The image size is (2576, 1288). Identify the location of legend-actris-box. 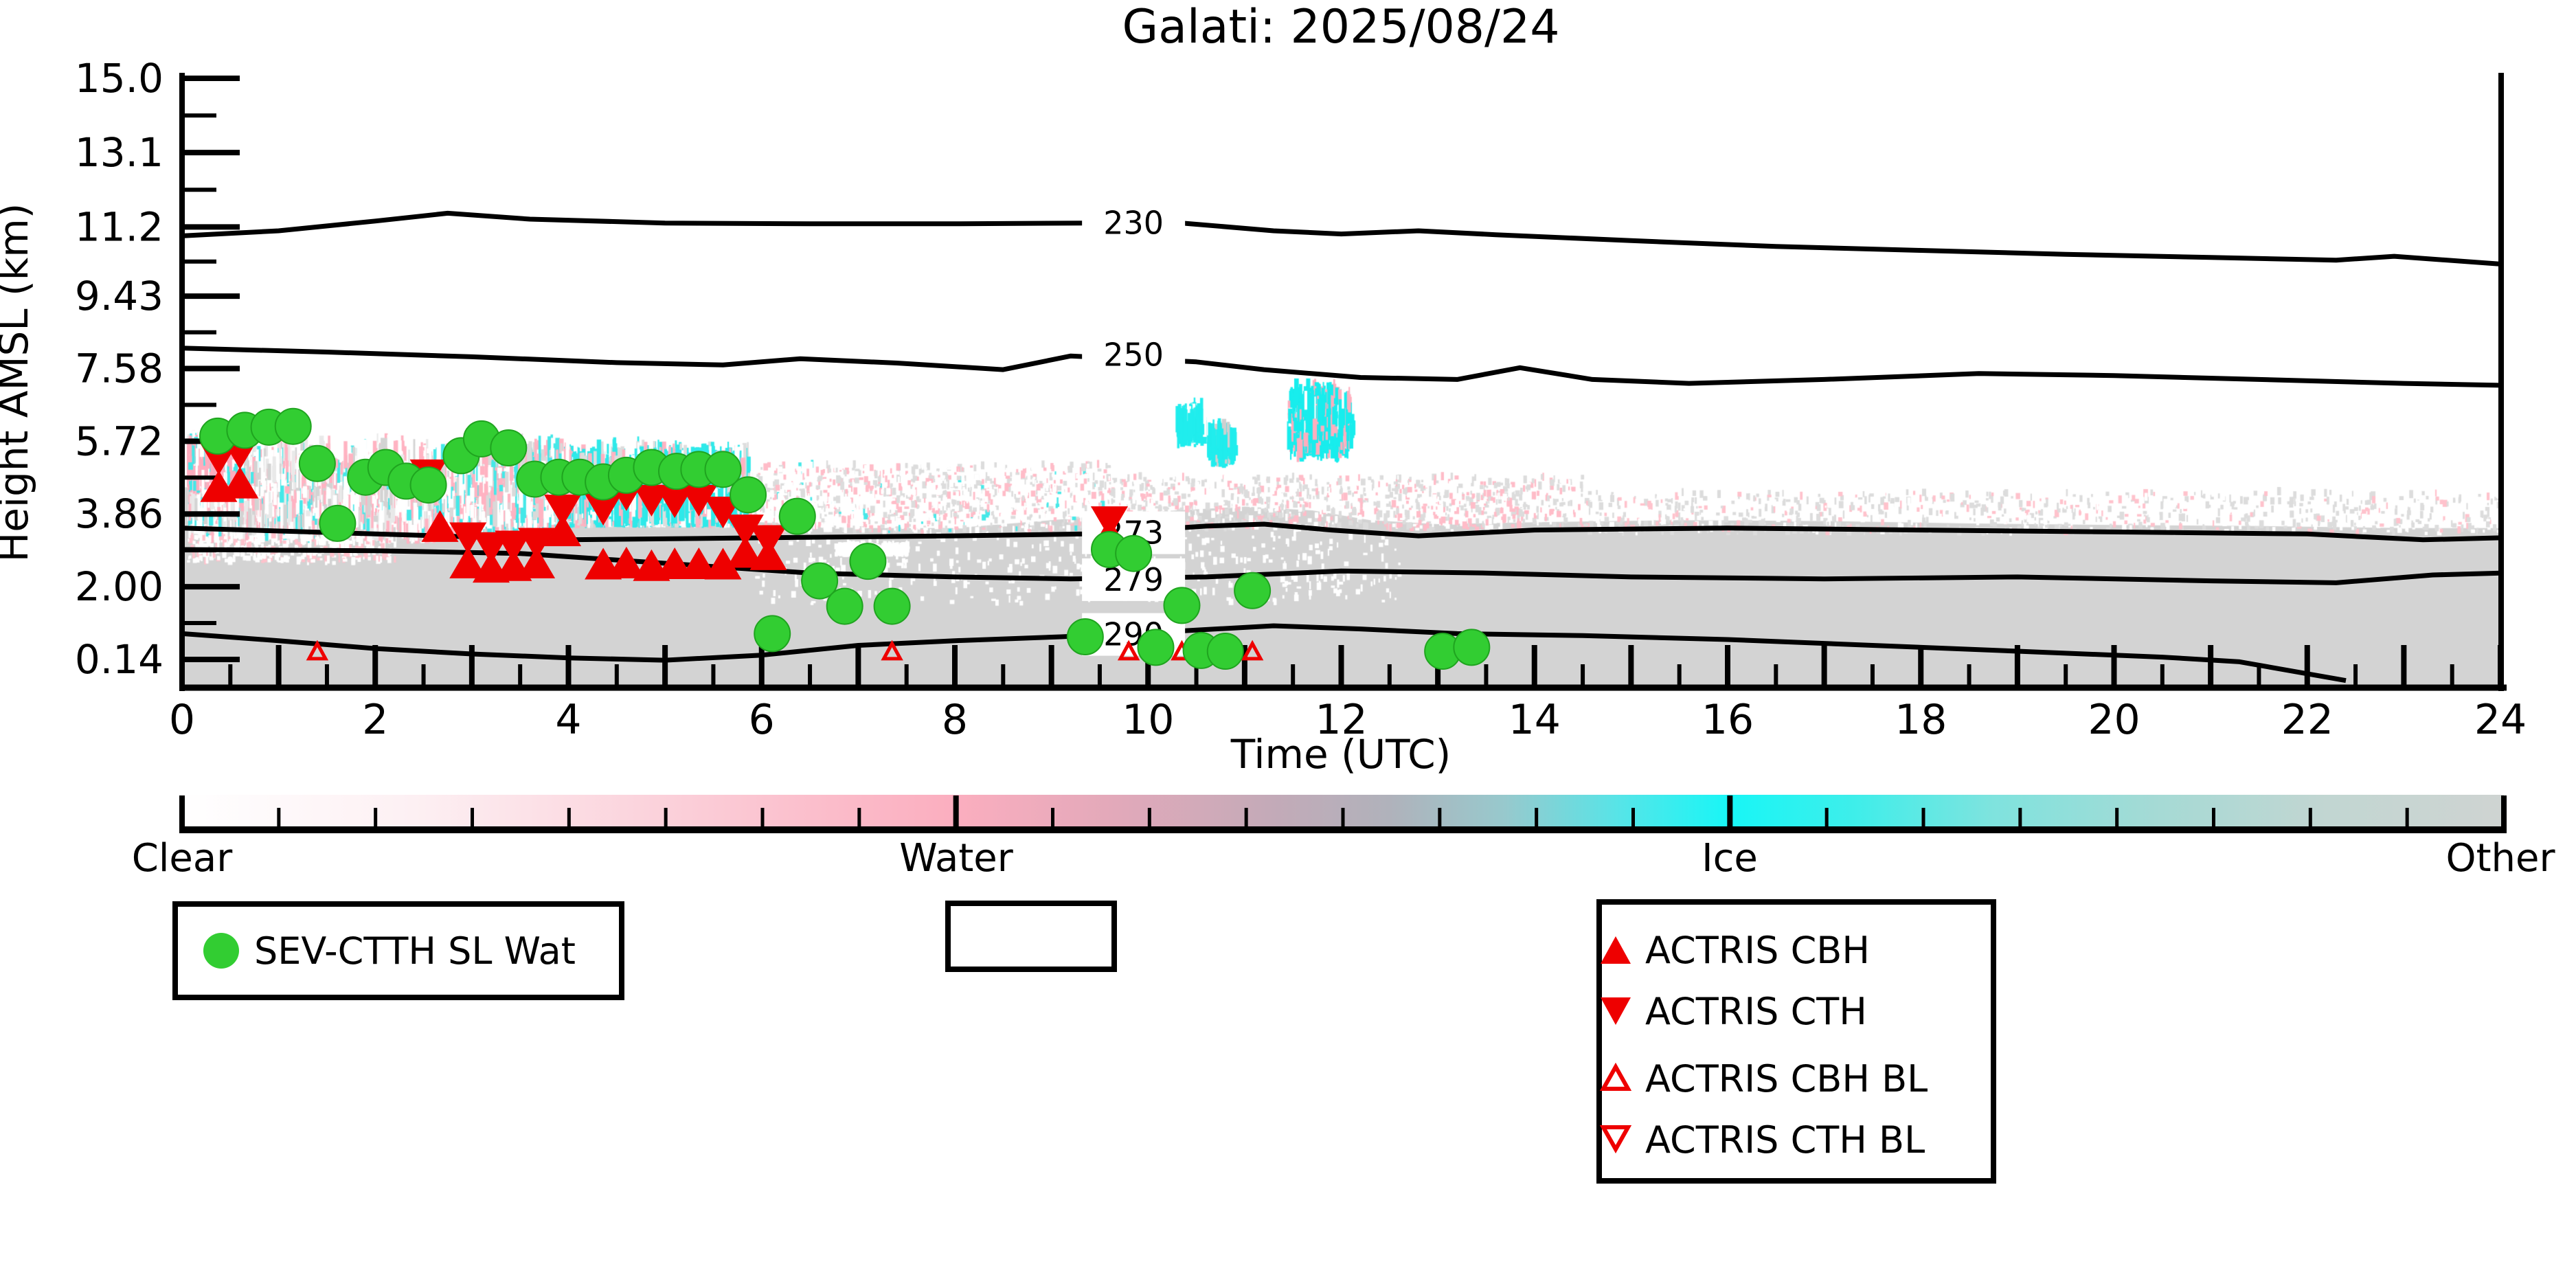
(1796, 1041).